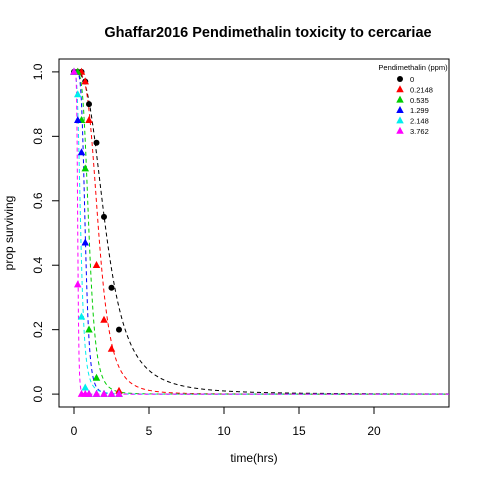 The height and width of the screenshot is (480, 480). What do you see at coordinates (412, 79) in the screenshot?
I see `legend-label: 0` at bounding box center [412, 79].